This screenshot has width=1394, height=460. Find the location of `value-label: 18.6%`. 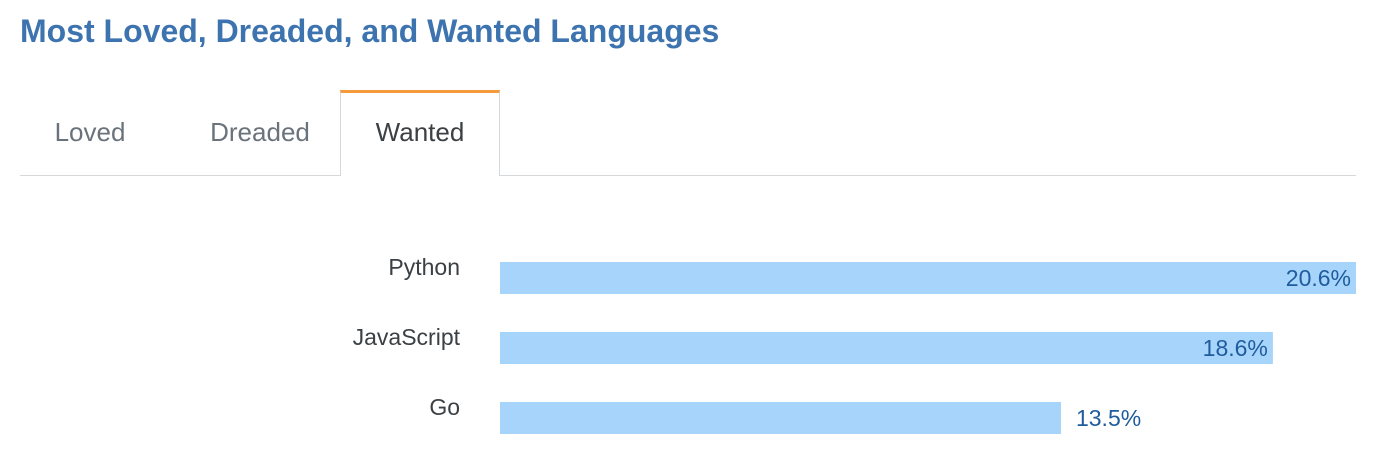

value-label: 18.6% is located at coordinates (1235, 348).